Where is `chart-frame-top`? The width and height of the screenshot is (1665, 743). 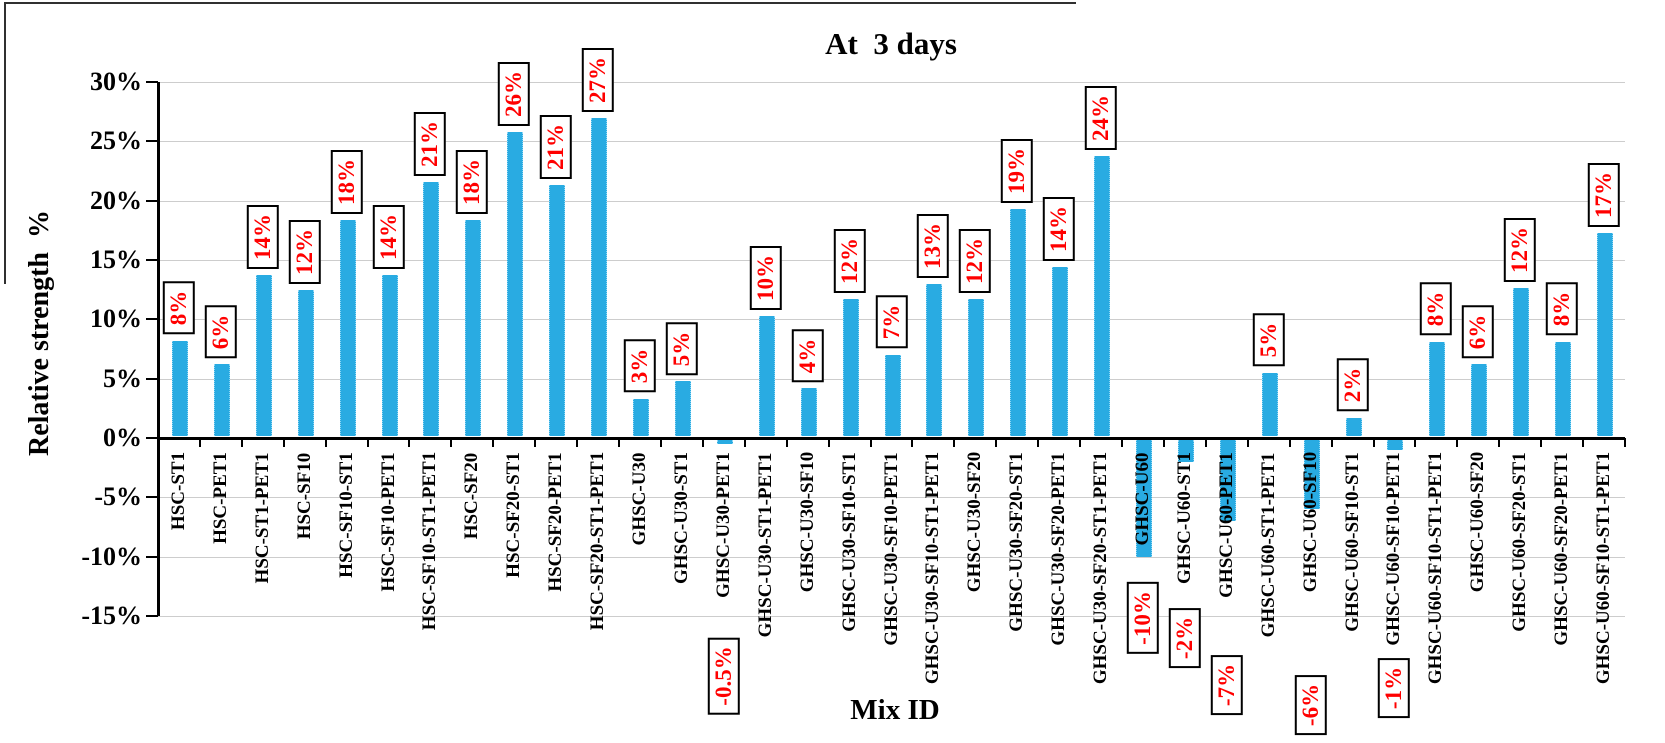
chart-frame-top is located at coordinates (540, 3).